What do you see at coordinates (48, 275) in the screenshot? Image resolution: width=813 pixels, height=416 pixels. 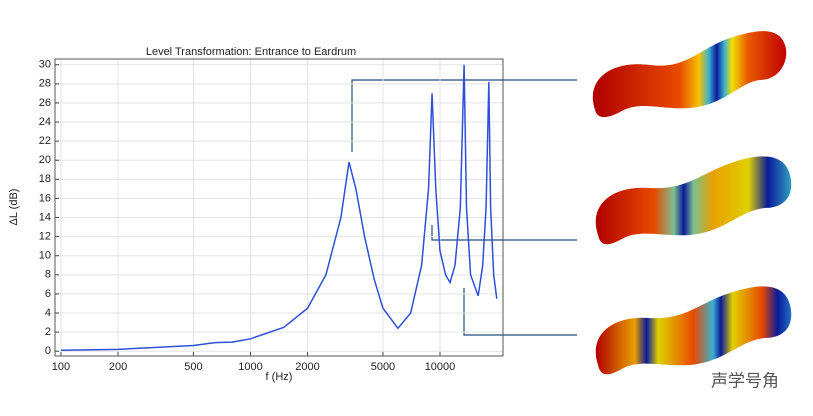 I see `y-tick-label: 8` at bounding box center [48, 275].